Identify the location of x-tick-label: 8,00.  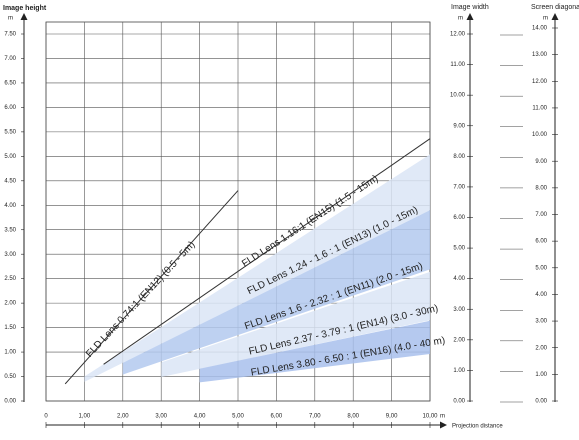
(353, 417).